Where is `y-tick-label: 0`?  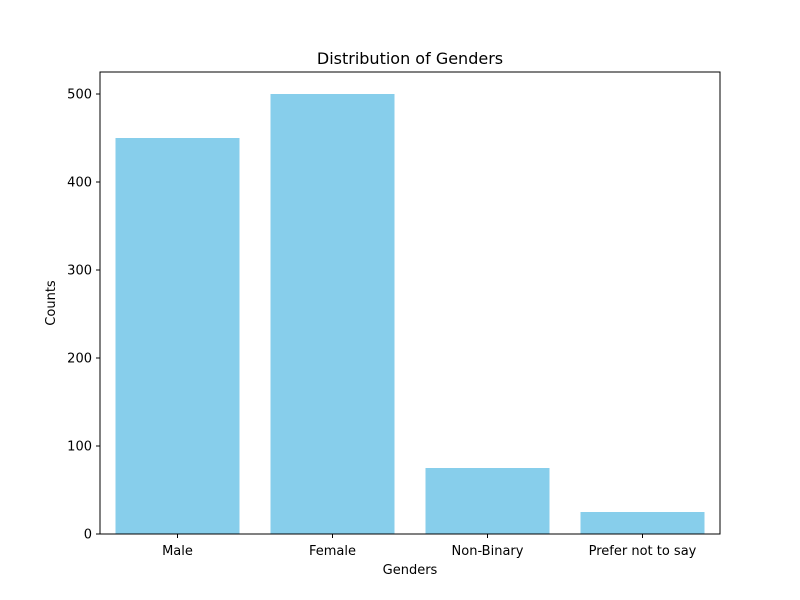
y-tick-label: 0 is located at coordinates (88, 535).